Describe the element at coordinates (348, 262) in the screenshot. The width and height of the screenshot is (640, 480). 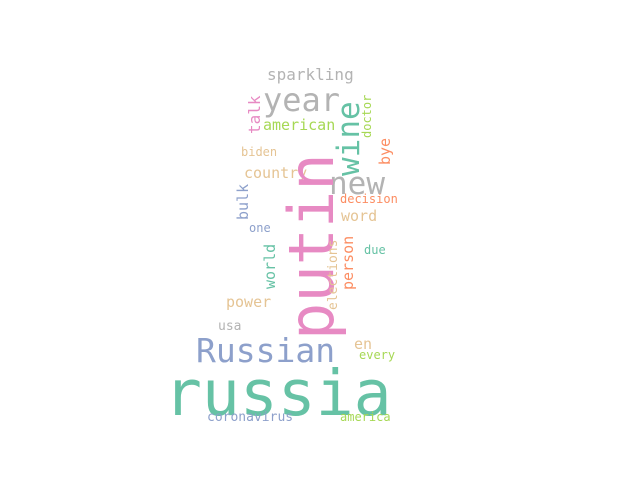
I see `word-person: person` at that location.